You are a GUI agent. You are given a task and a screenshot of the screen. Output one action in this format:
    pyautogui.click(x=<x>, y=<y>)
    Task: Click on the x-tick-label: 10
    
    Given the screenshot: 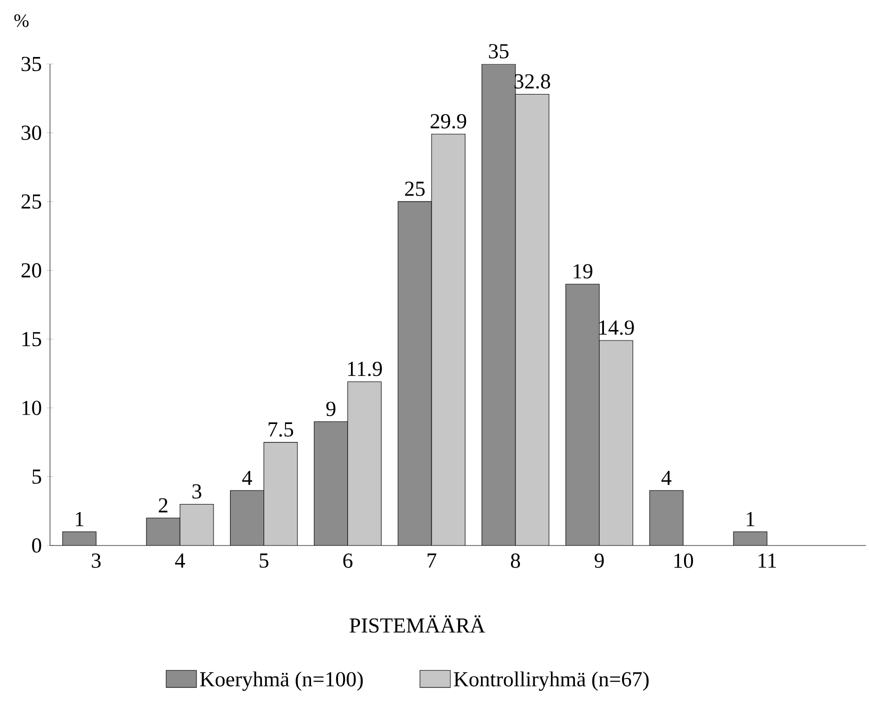 What is the action you would take?
    pyautogui.click(x=684, y=561)
    